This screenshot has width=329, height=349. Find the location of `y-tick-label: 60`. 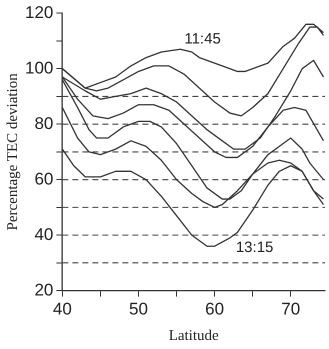

y-tick-label: 60 is located at coordinates (44, 178).